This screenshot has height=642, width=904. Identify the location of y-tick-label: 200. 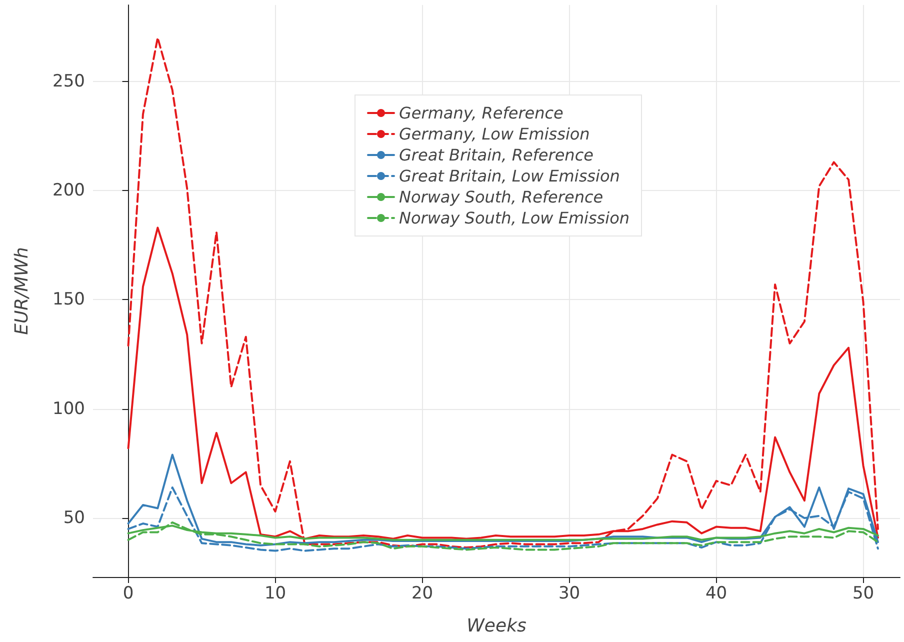
(68, 190).